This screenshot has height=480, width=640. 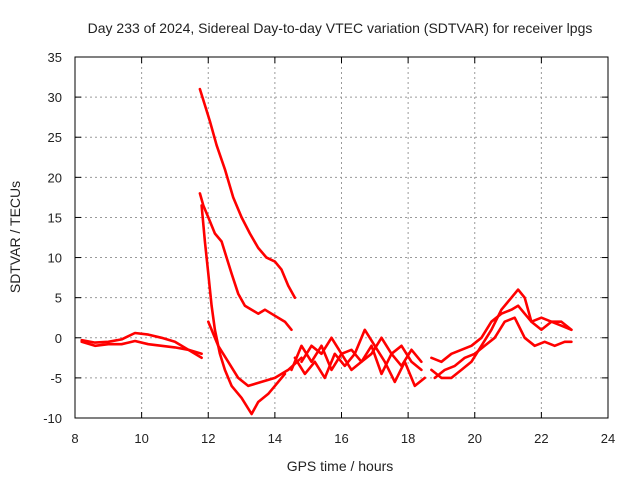 What do you see at coordinates (74, 438) in the screenshot?
I see `x-tick-label: 8` at bounding box center [74, 438].